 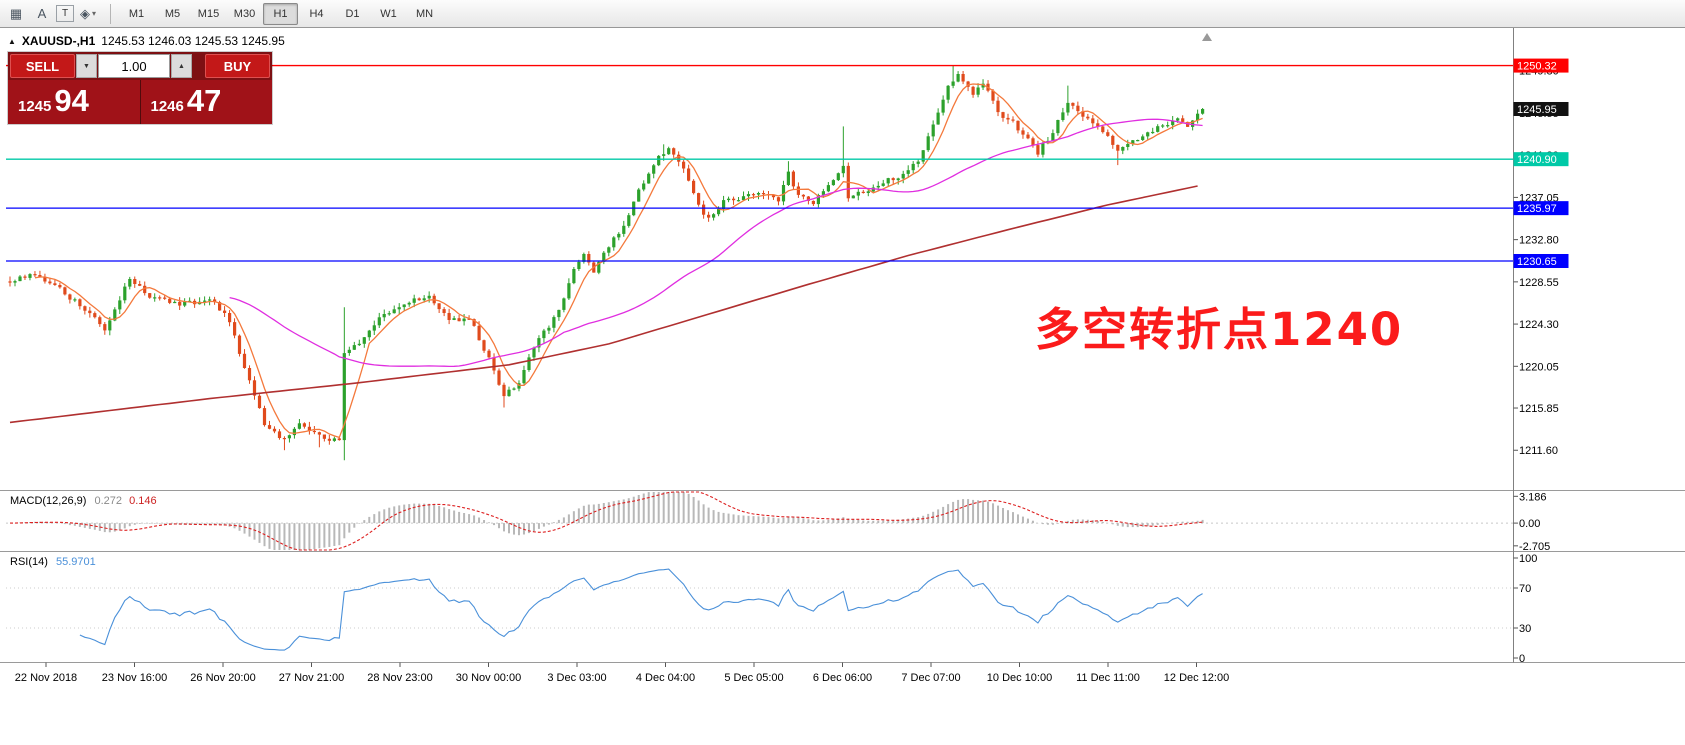 I want to click on price-tick-label: 1228.55, so click(x=1539, y=283).